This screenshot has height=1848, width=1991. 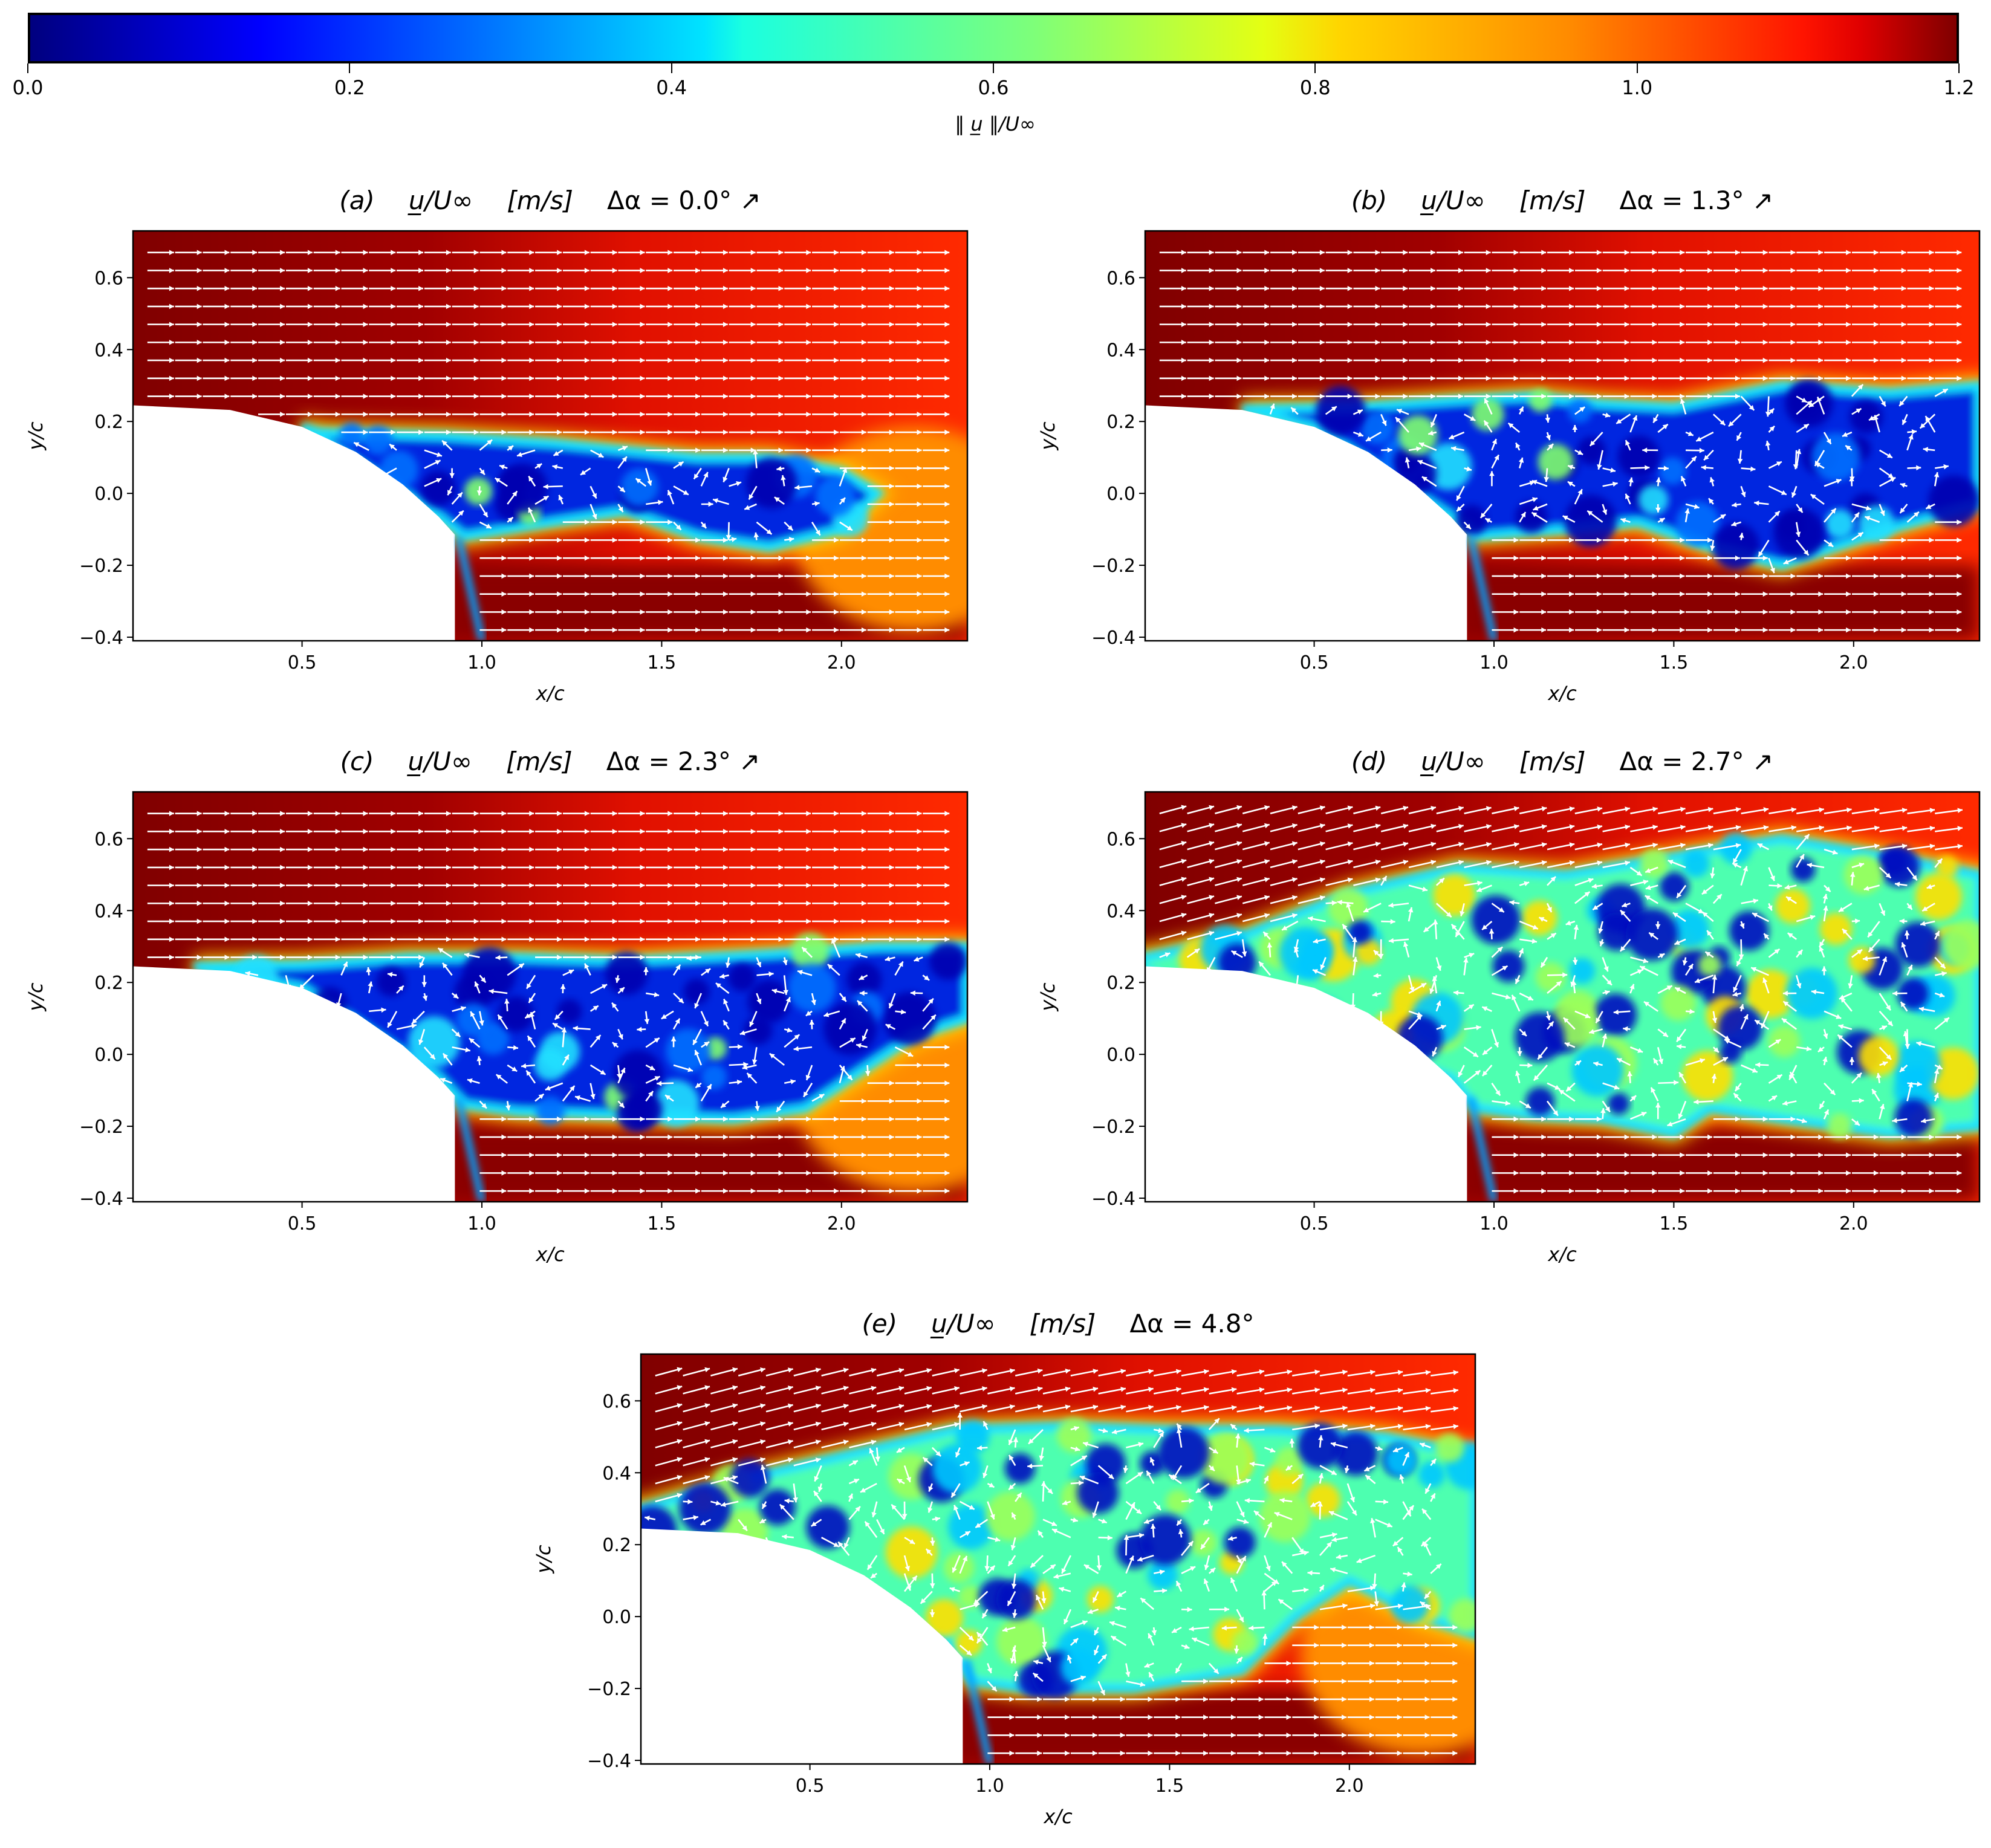 I want to click on panel-title: (b) u̲/U∞ [m/s] Δα = 1.3° ↗, so click(x=1562, y=200).